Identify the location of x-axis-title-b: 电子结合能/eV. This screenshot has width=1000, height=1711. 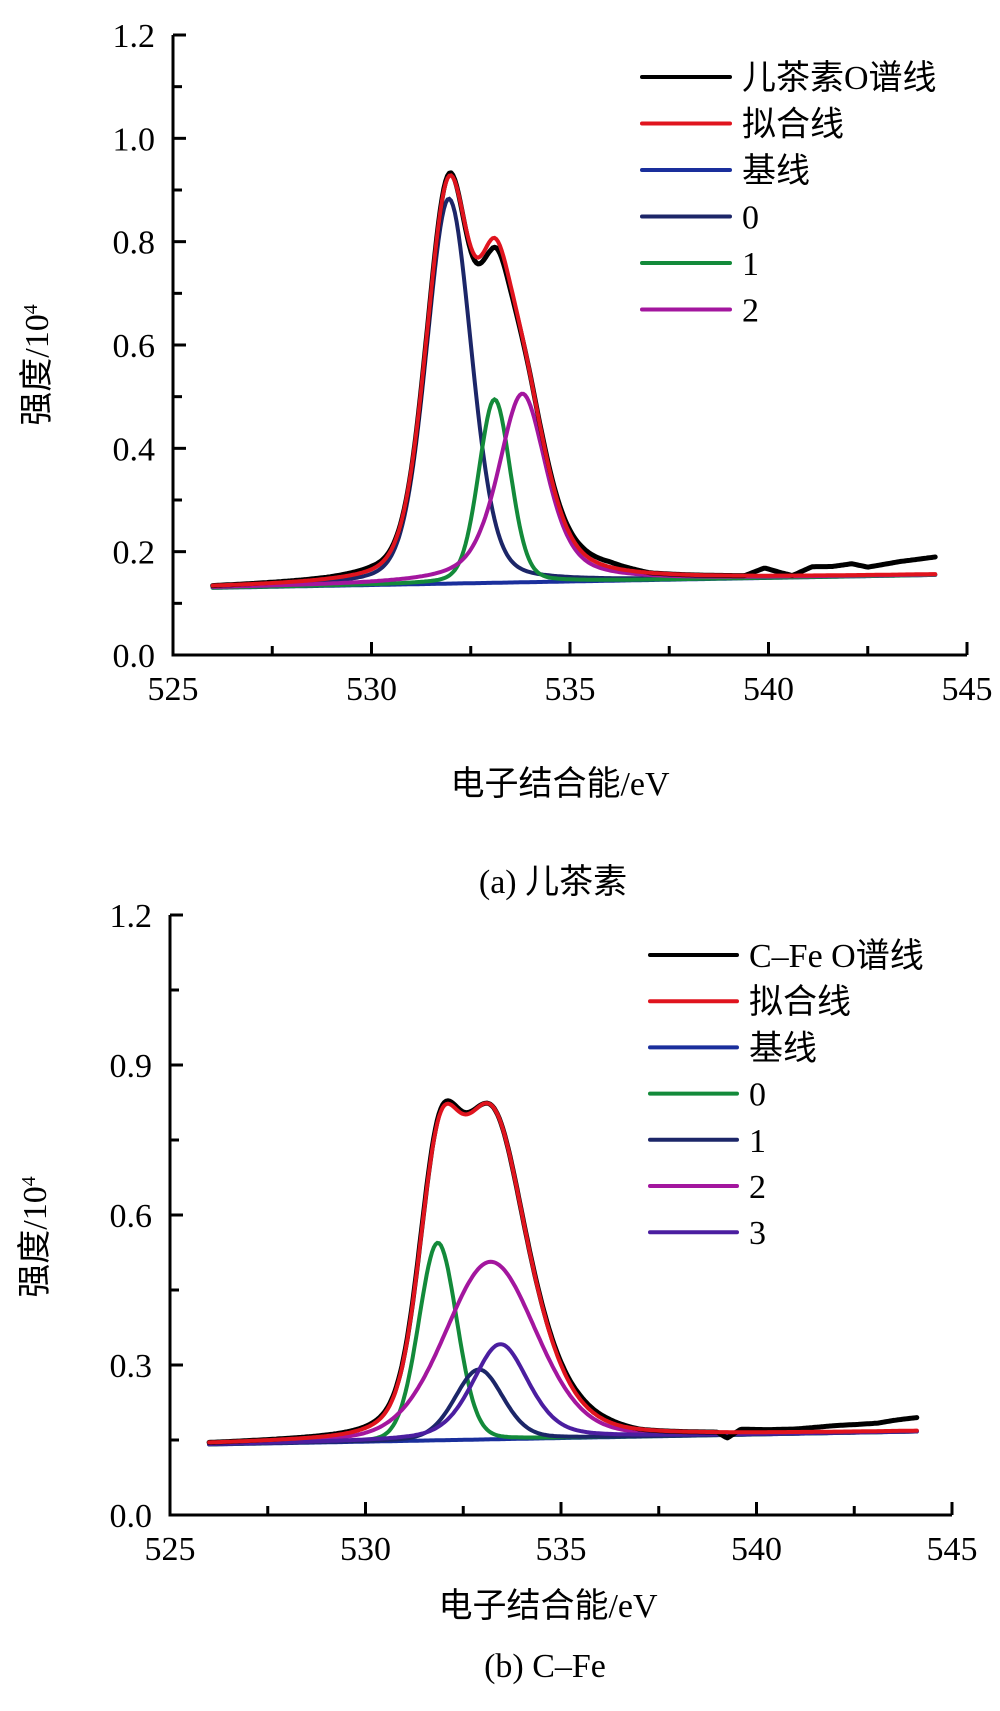
(548, 1606).